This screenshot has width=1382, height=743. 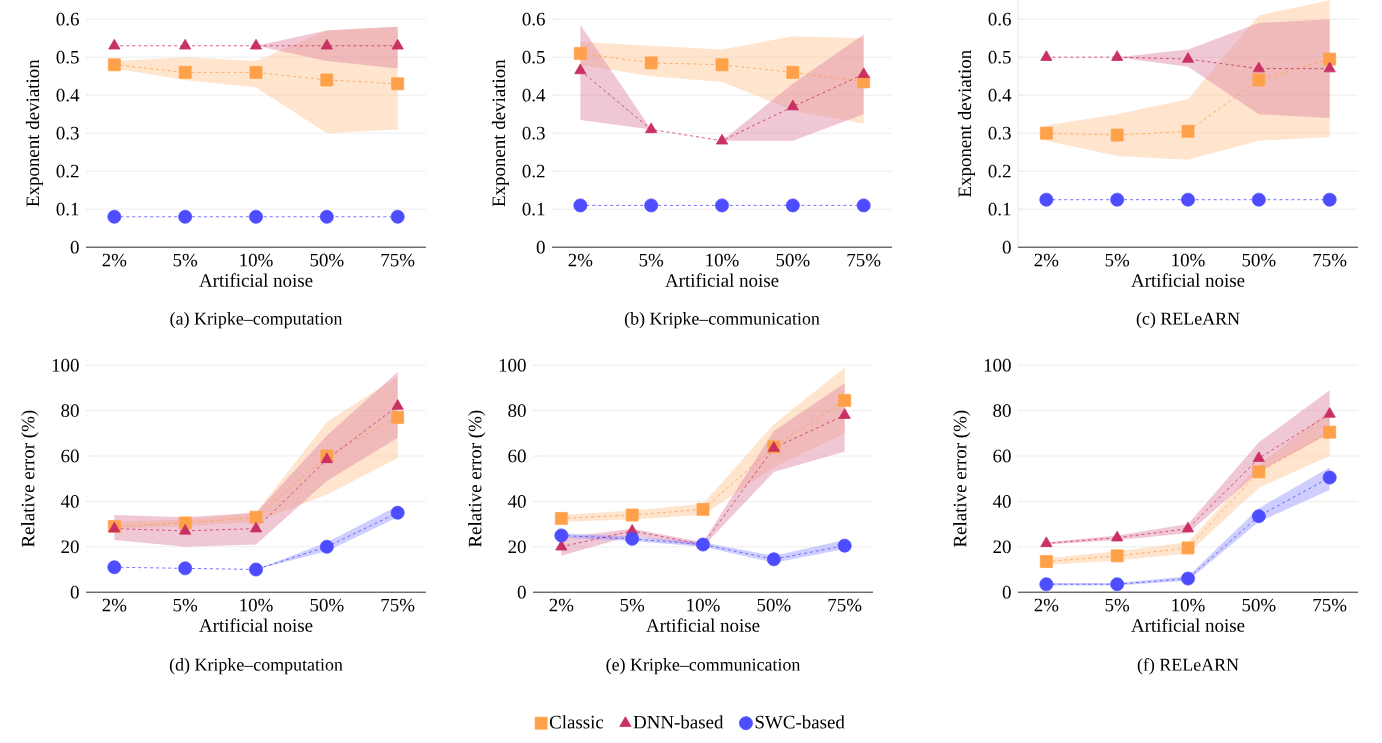 I want to click on text: (e) Kripke–communication, so click(x=703, y=666).